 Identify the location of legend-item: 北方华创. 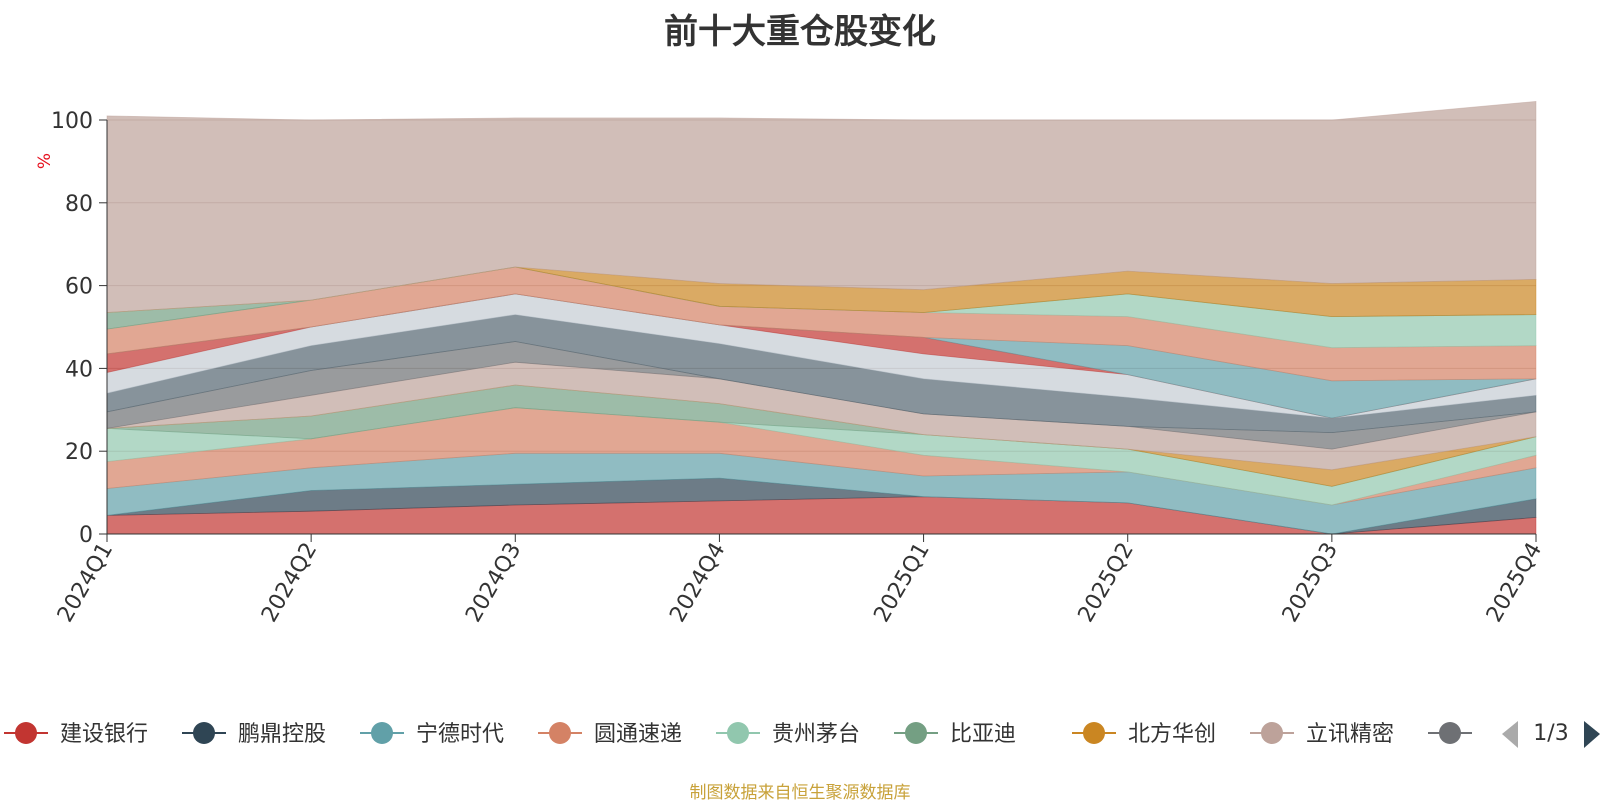
(1144, 734).